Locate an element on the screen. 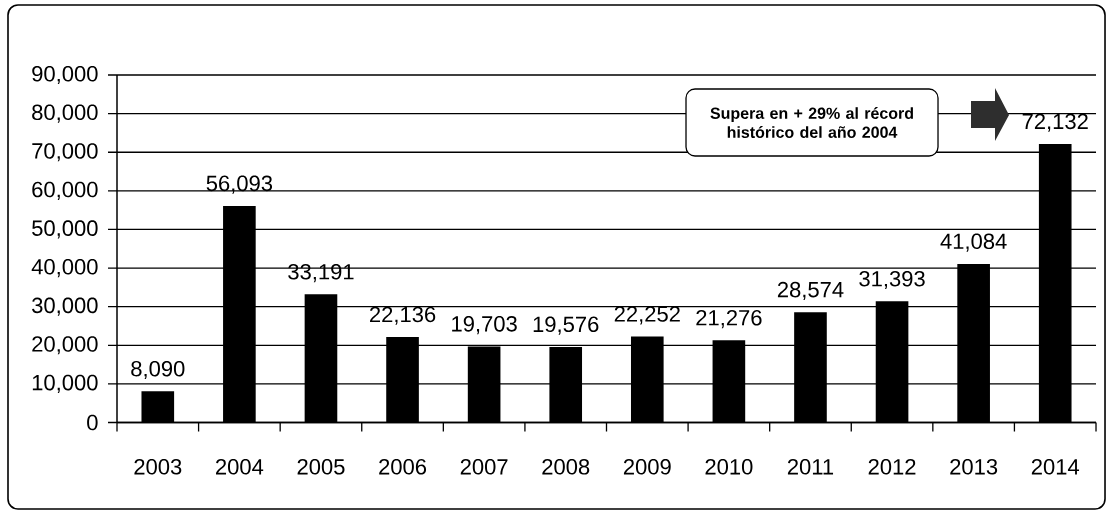  data-label: 19,703 is located at coordinates (484, 325).